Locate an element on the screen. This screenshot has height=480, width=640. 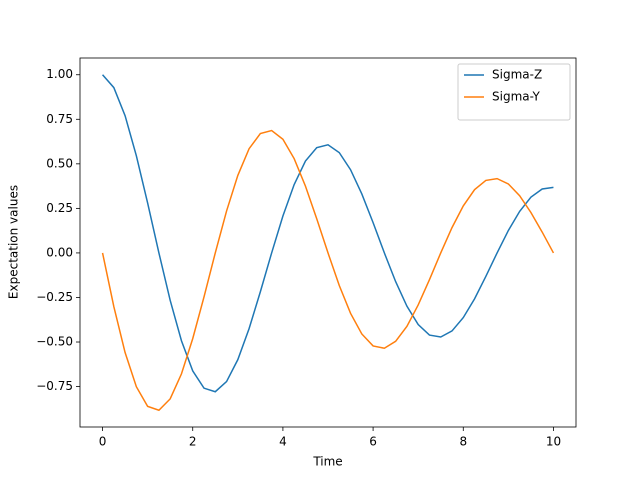
y-tick-label: −0.75 is located at coordinates (54, 386).